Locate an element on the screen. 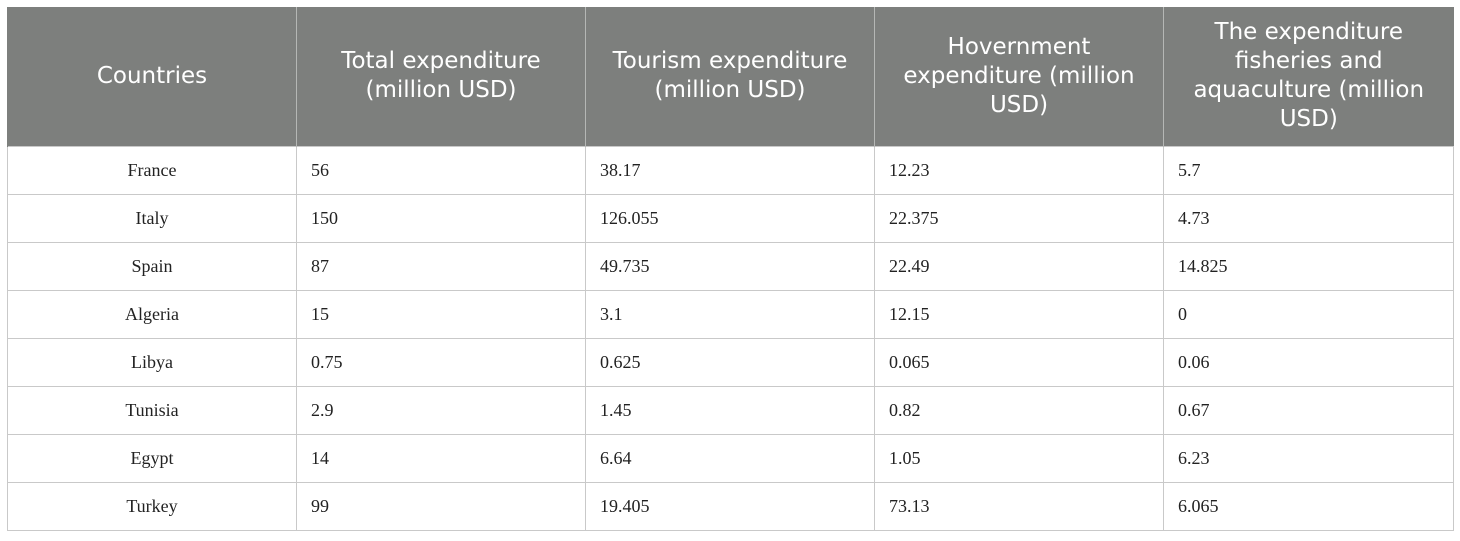 The height and width of the screenshot is (541, 1460). table-row: Italy 150 126.055 22.375 4.73 is located at coordinates (730, 218).